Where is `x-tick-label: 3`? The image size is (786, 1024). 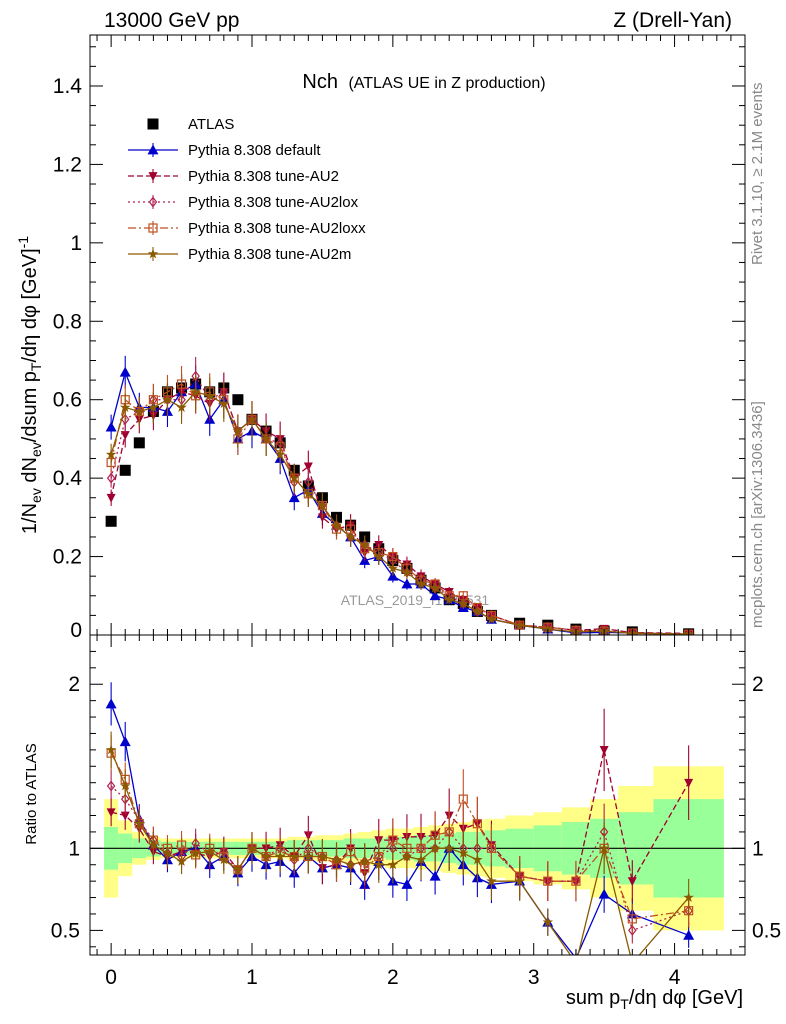 x-tick-label: 3 is located at coordinates (534, 977).